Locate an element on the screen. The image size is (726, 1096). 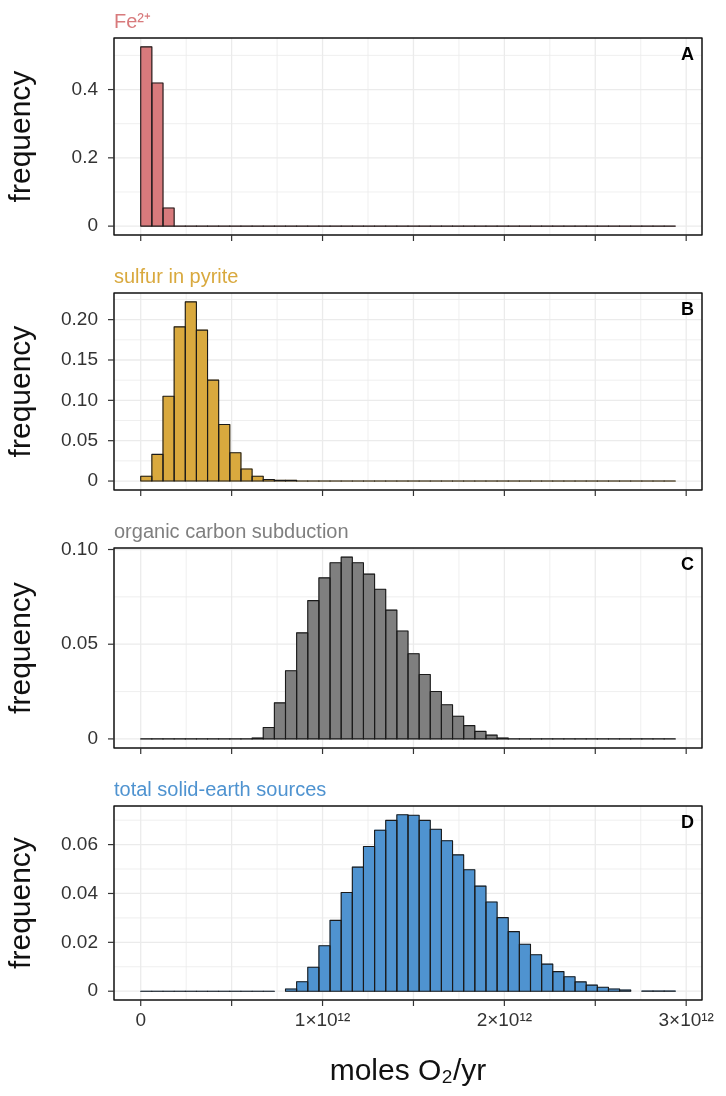
x-tick-label: 1×10¹² is located at coordinates (322, 1019).